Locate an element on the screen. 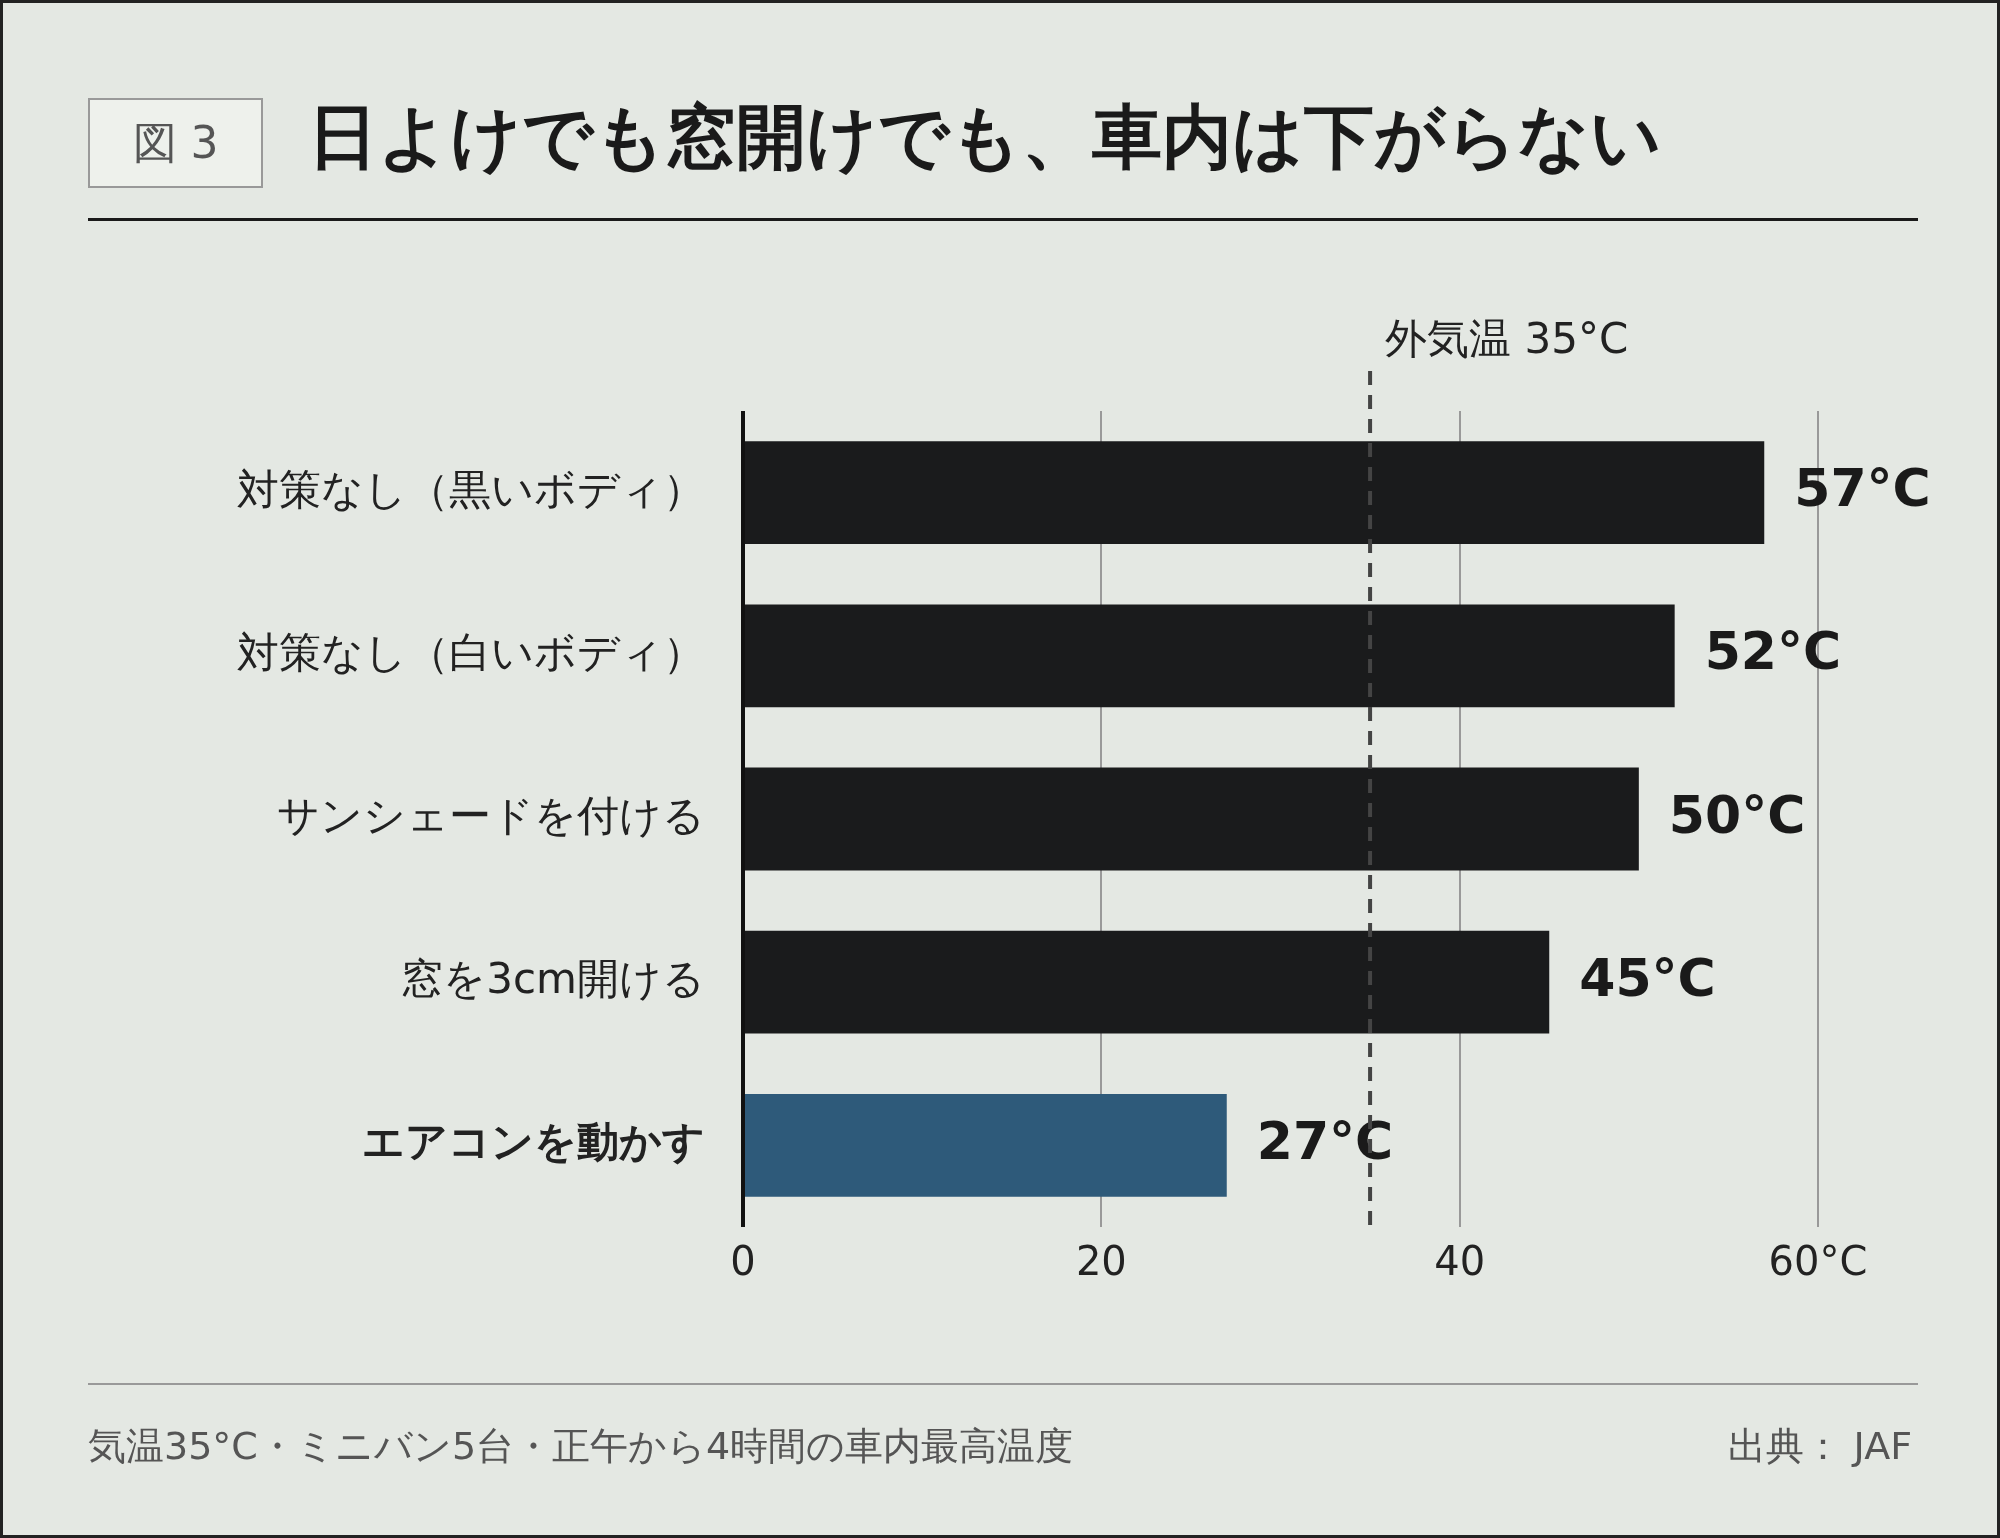 Image resolution: width=2000 pixels, height=1538 pixels. data-label: 27°C is located at coordinates (1325, 1140).